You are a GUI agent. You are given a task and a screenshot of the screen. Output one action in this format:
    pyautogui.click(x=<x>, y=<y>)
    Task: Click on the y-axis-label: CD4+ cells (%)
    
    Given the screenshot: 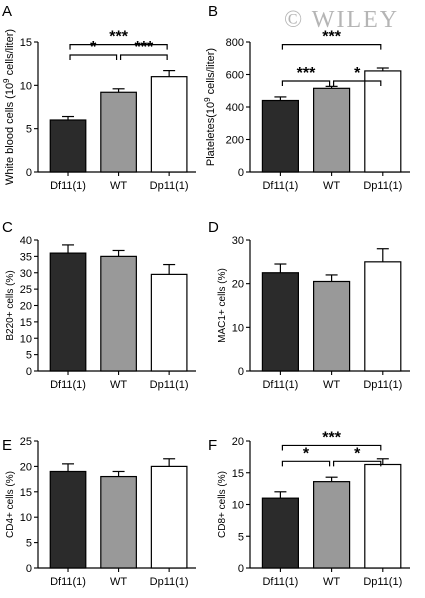 What is the action you would take?
    pyautogui.click(x=10, y=504)
    